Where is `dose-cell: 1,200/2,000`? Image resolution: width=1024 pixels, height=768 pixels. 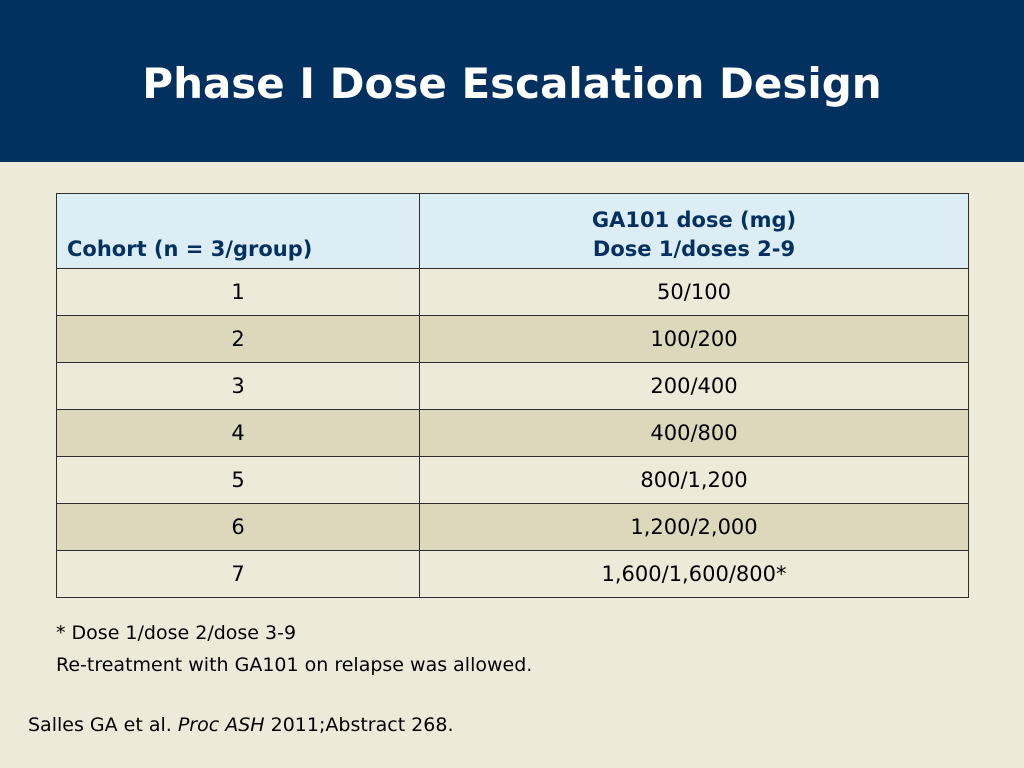 dose-cell: 1,200/2,000 is located at coordinates (694, 527).